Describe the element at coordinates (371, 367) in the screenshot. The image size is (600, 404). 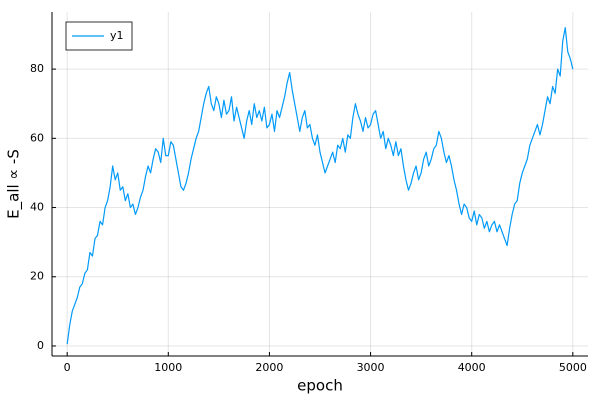
I see `x-tick-label: 3000` at that location.